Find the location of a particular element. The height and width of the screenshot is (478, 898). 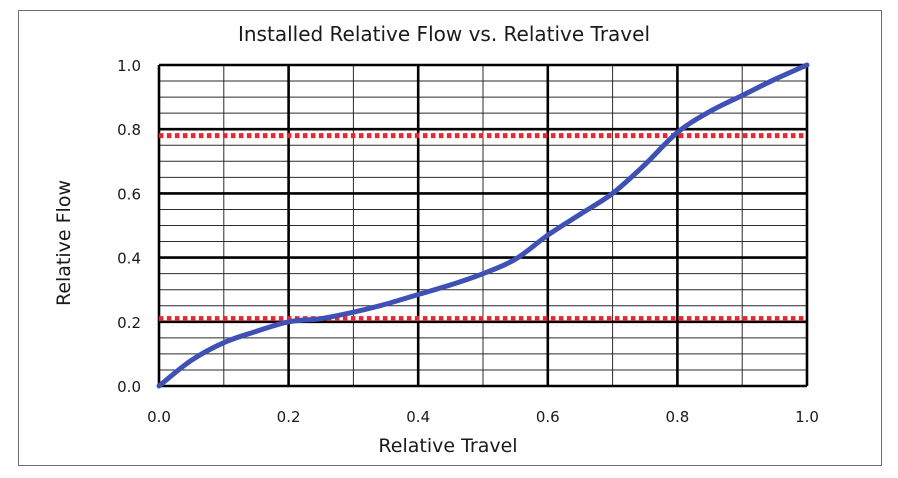

x-tick-label: 0.4 is located at coordinates (418, 417).